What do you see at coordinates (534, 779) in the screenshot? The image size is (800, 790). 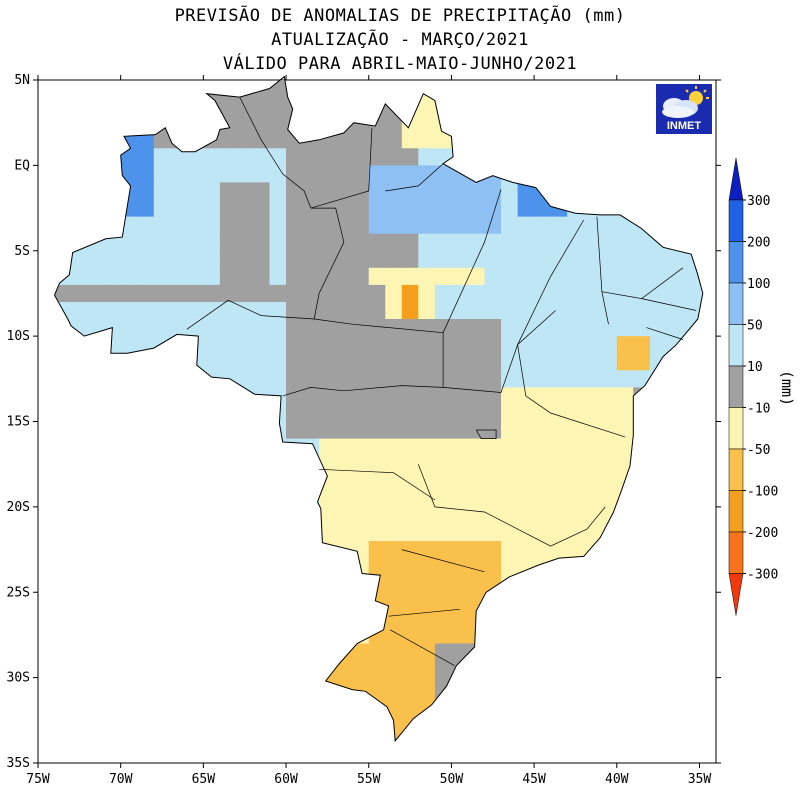 I see `lon-label: 45W` at bounding box center [534, 779].